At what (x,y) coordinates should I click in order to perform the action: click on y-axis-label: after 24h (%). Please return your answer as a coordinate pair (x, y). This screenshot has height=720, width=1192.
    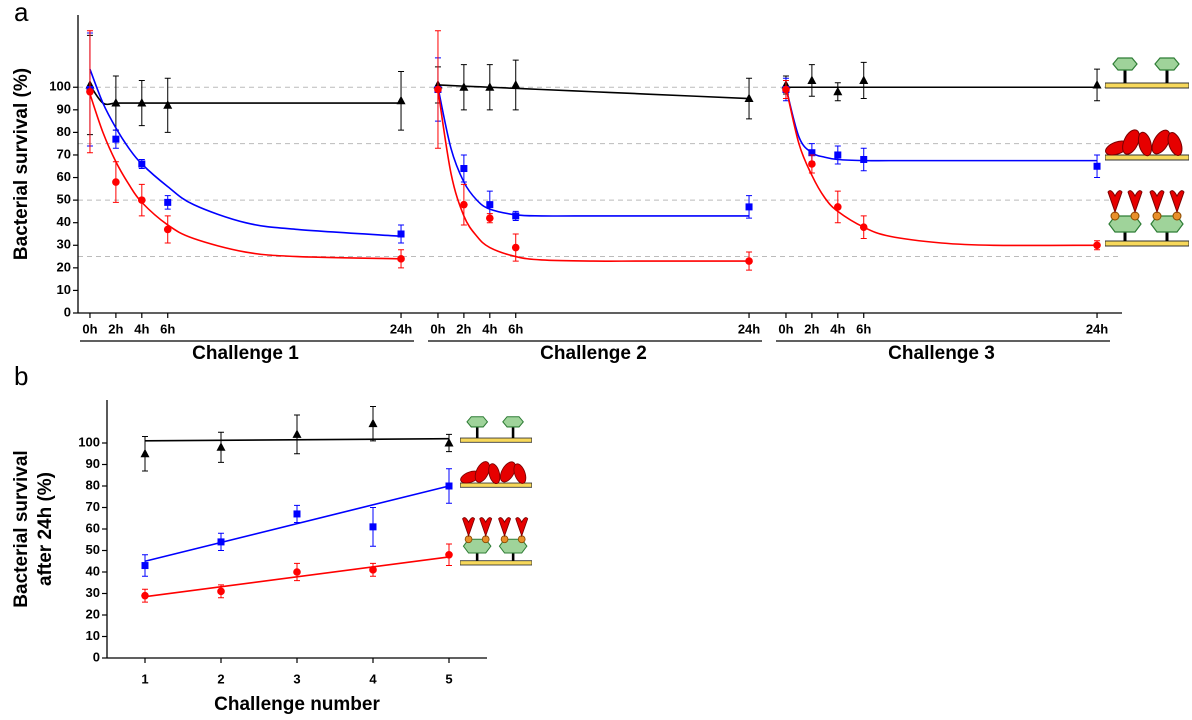
    Looking at the image, I should click on (45, 529).